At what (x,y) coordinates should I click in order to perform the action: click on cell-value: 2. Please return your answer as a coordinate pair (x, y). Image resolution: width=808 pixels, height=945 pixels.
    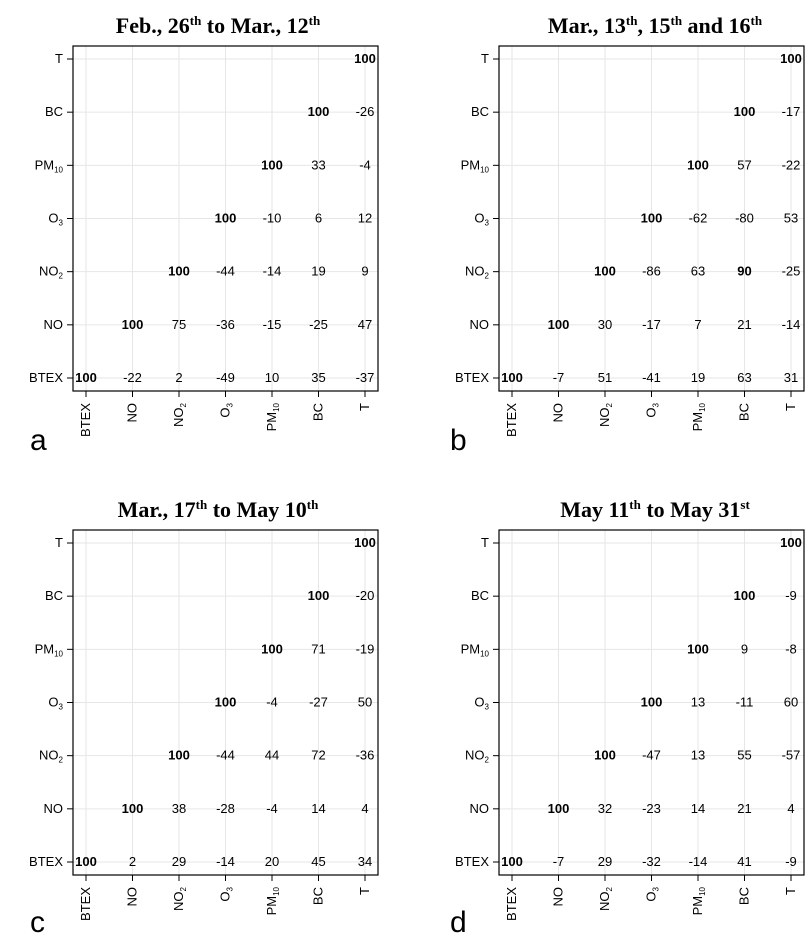
    Looking at the image, I should click on (178, 377).